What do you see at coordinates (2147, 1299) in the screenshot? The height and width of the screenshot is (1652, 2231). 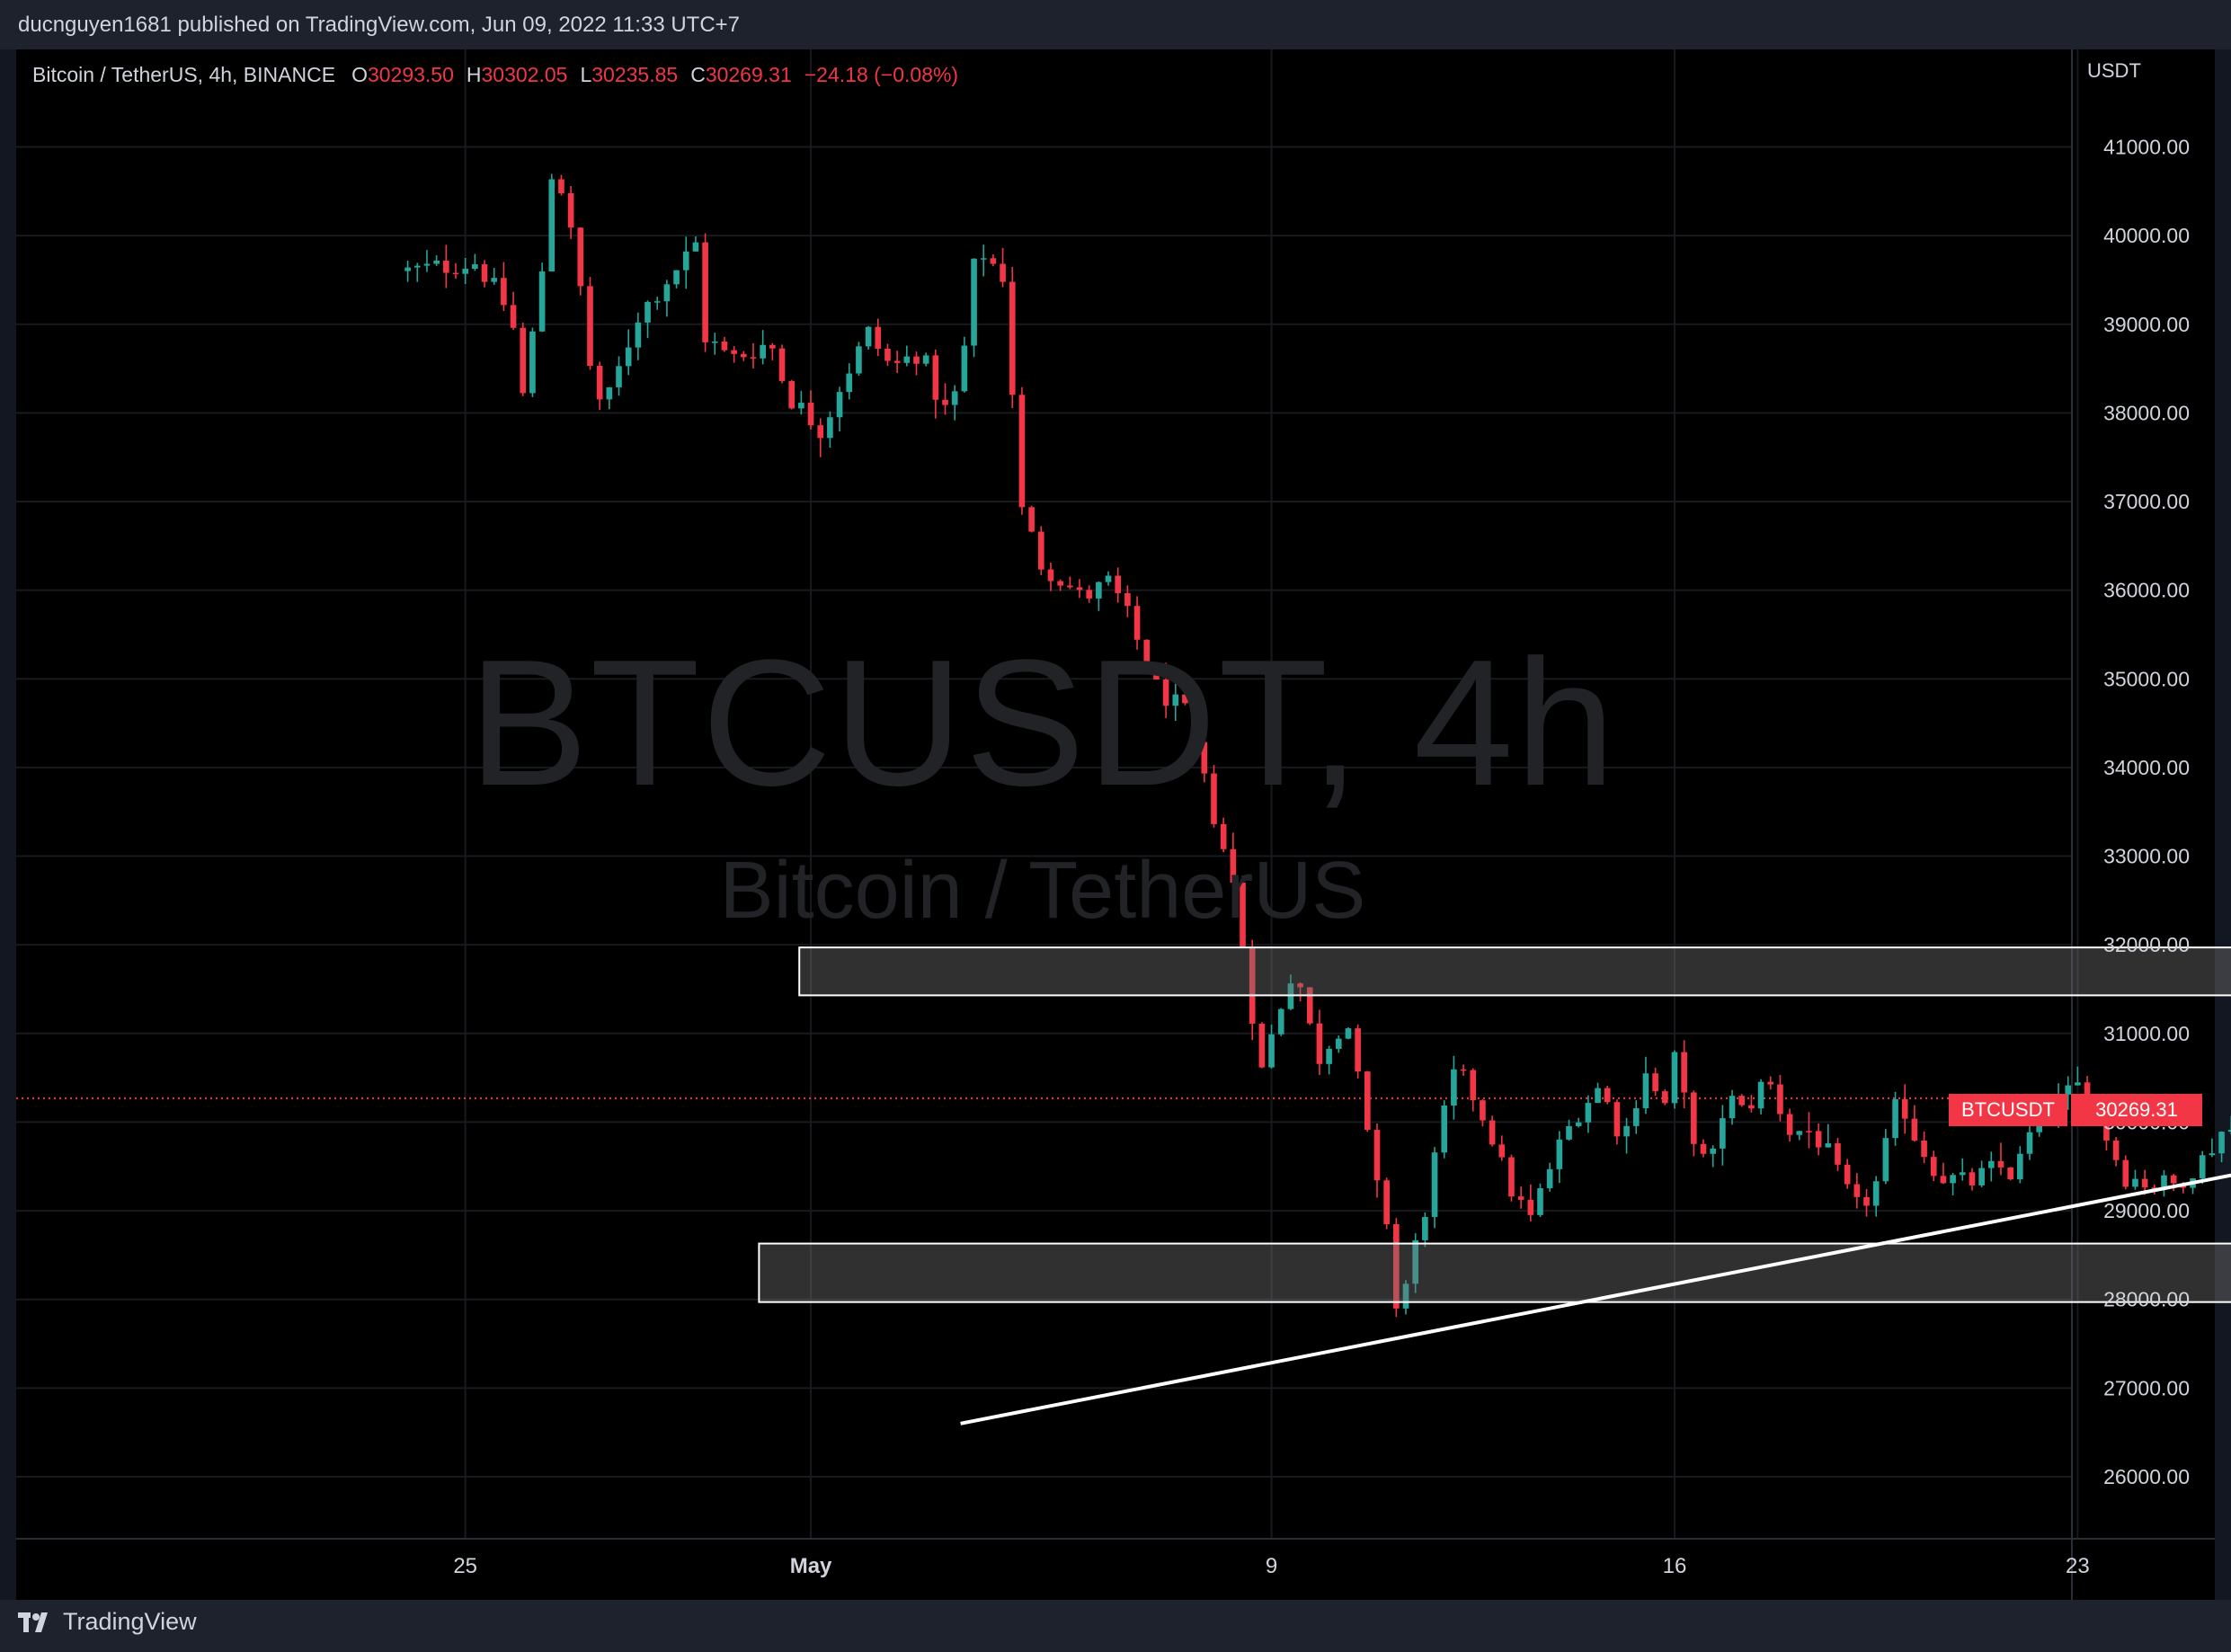 I see `y-tick-label: 28000.00` at bounding box center [2147, 1299].